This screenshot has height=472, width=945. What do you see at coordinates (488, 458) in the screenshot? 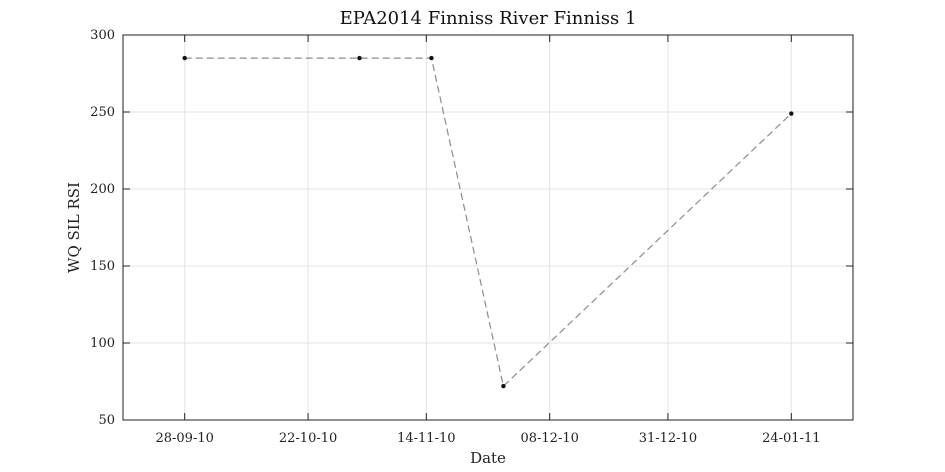
I see `x-axis-label: Date` at bounding box center [488, 458].